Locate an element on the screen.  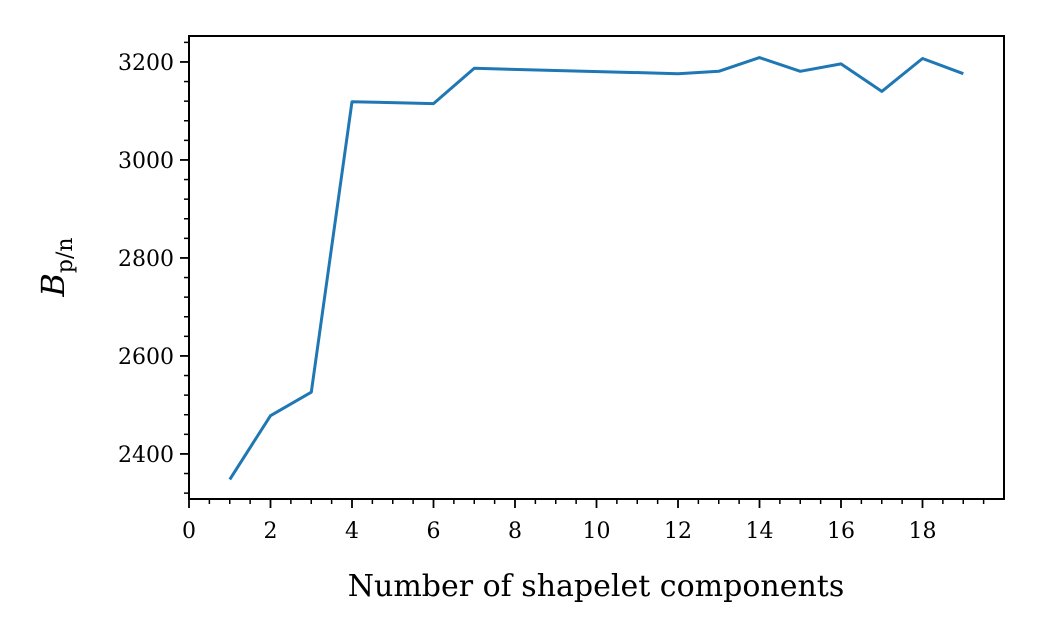
x-axis-label: Number of shapelet components is located at coordinates (596, 586).